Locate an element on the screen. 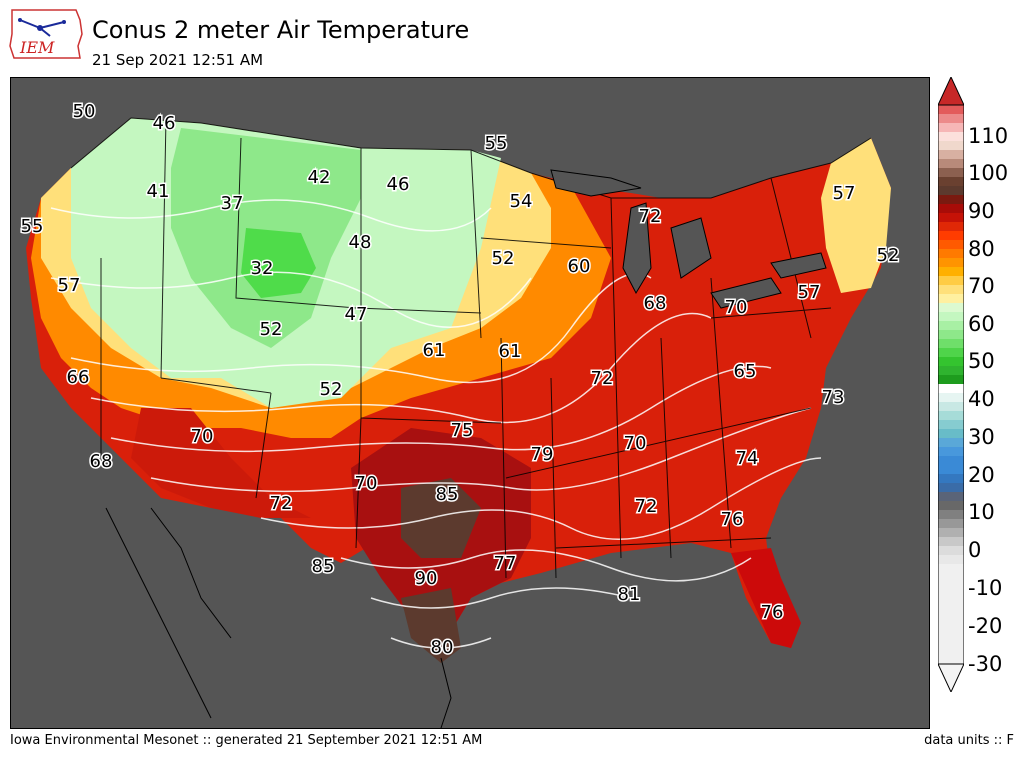  colorbar-tick: 30 is located at coordinates (981, 437).